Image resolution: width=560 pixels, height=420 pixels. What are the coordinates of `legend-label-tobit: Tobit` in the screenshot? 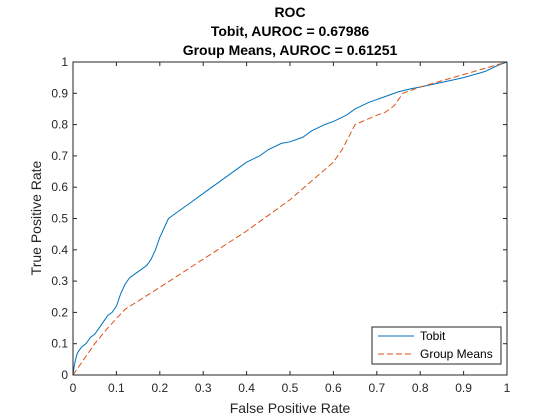 It's located at (433, 336).